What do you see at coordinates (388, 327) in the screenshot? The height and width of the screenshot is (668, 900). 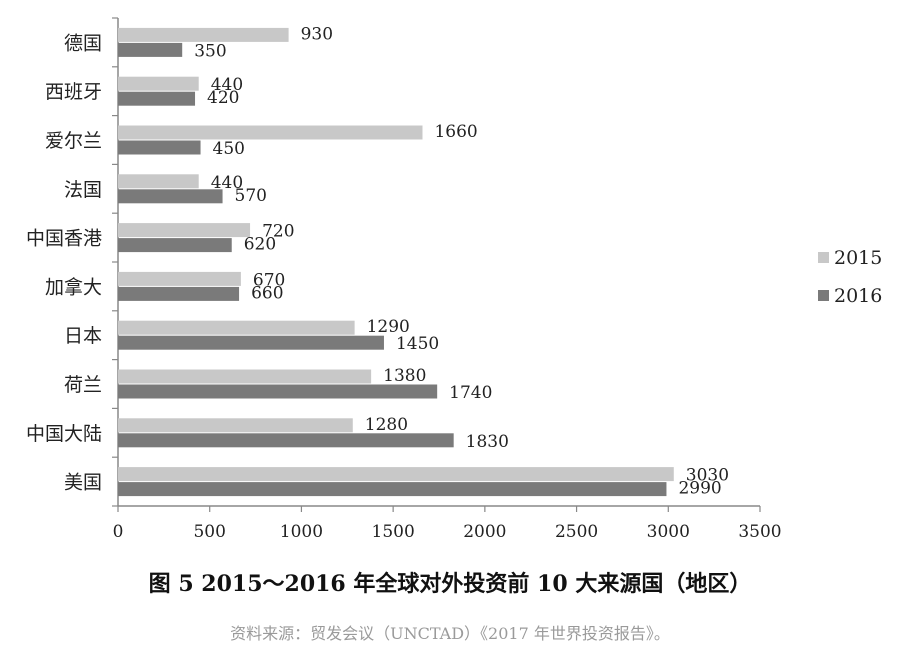 I see `data-label: 1290` at bounding box center [388, 327].